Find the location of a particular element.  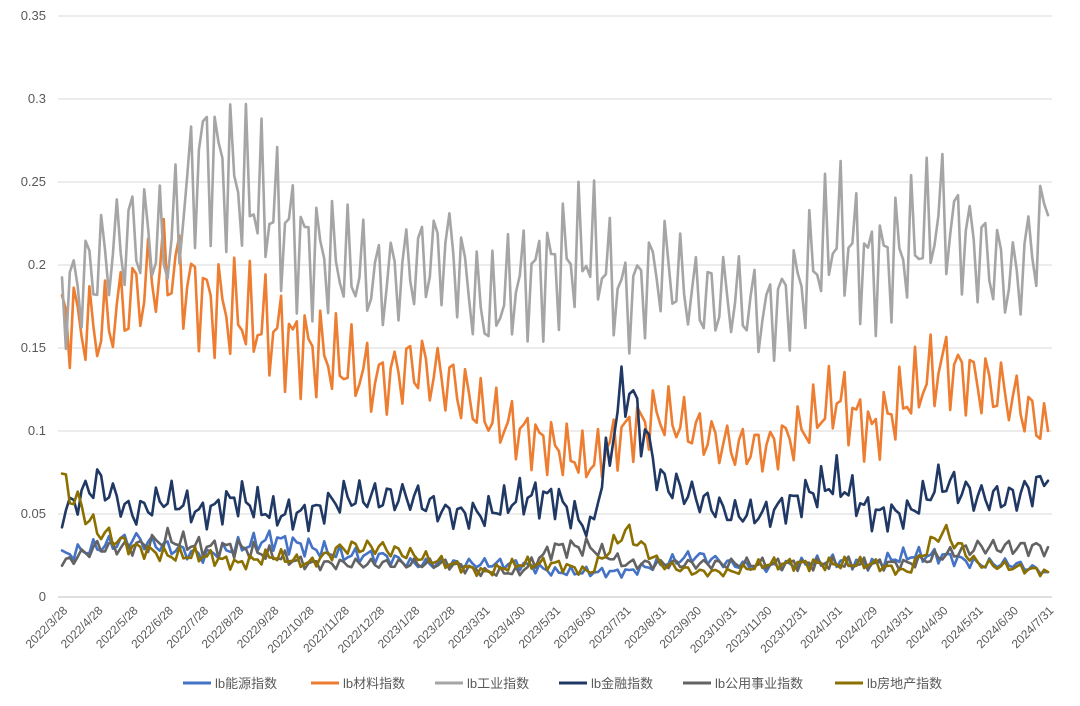

legend-label: lb金融指数 is located at coordinates (622, 683).